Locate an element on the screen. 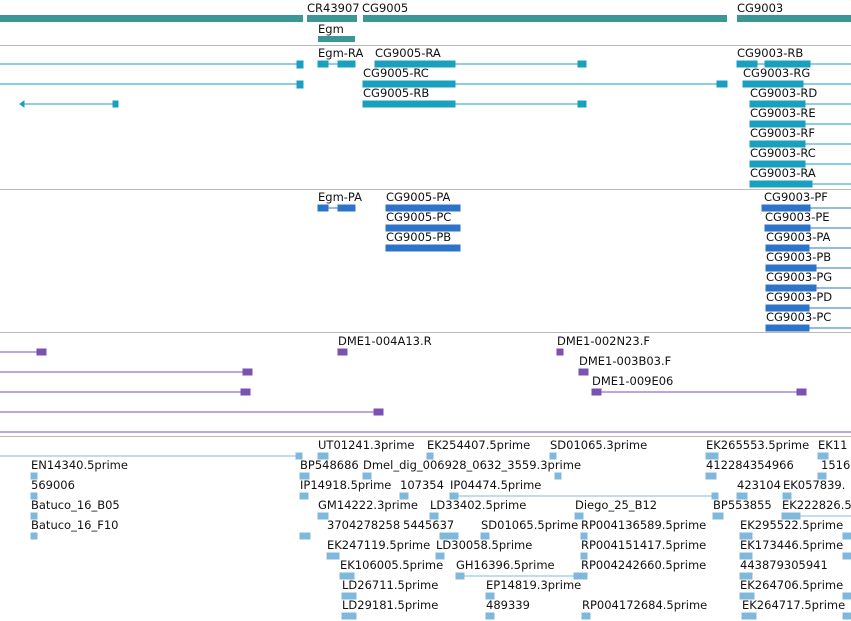 The image size is (851, 621). gene-label-egm: Egm is located at coordinates (331, 29).